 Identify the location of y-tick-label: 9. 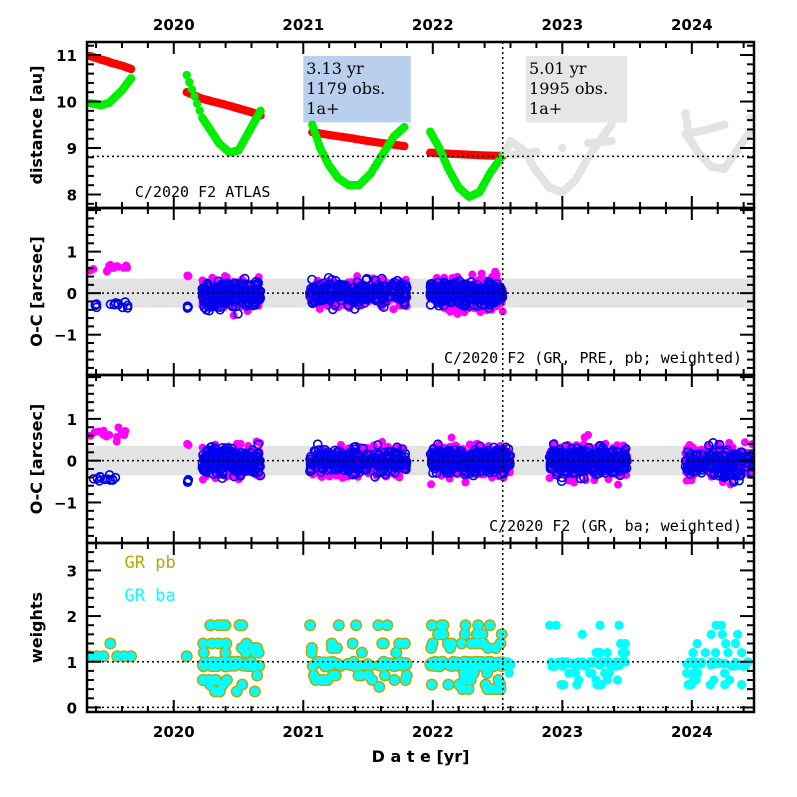
(72, 149).